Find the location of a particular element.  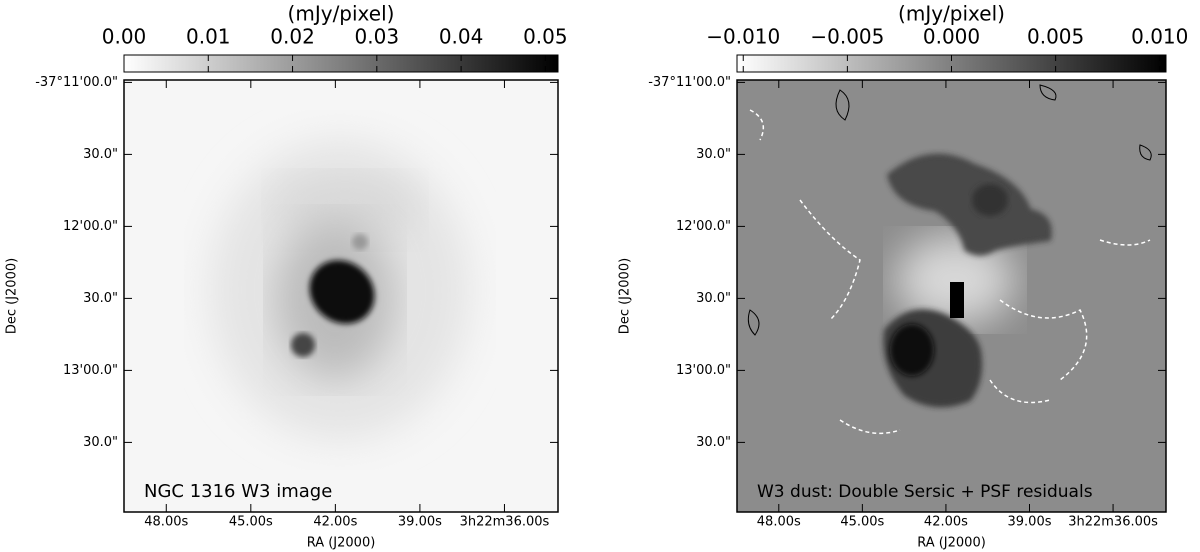

colorbar is located at coordinates (341, 63).